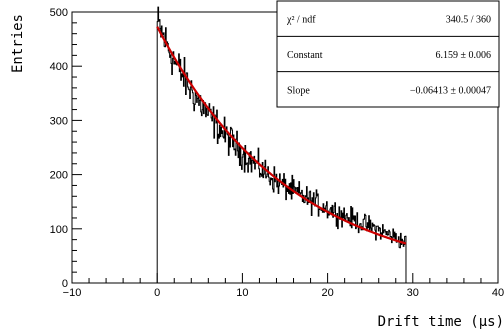 This screenshot has width=504, height=333. What do you see at coordinates (301, 20) in the screenshot?
I see `stat-label-chi2: χ² / ndf` at bounding box center [301, 20].